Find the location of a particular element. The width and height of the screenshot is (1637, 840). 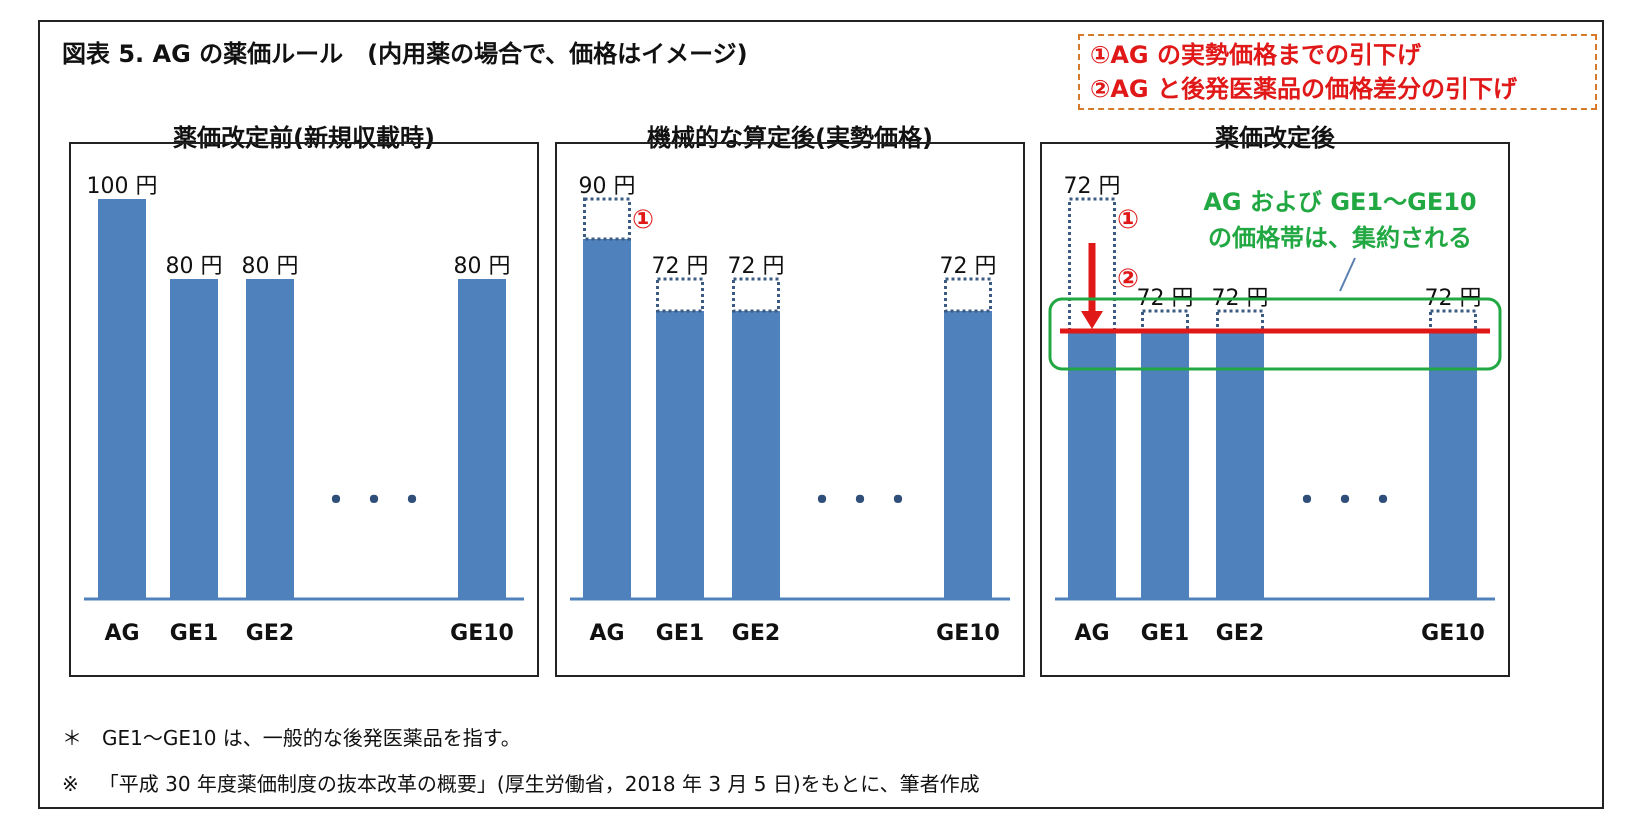

panel-title-3: 薬価改定後 is located at coordinates (1275, 138).